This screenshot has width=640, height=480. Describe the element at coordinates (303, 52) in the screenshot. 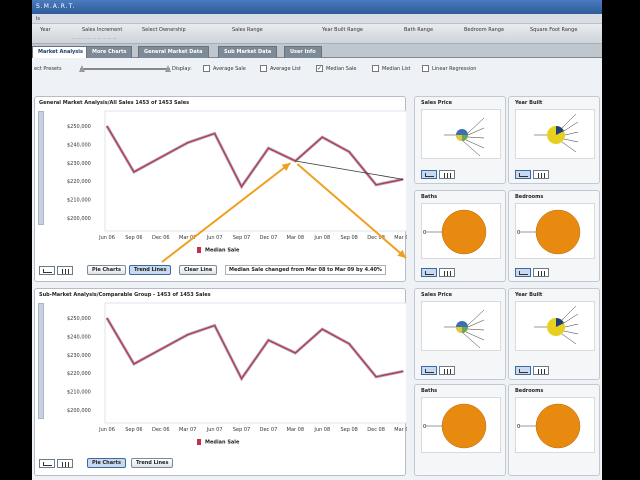

I see `tab-user-info: User Info` at that location.